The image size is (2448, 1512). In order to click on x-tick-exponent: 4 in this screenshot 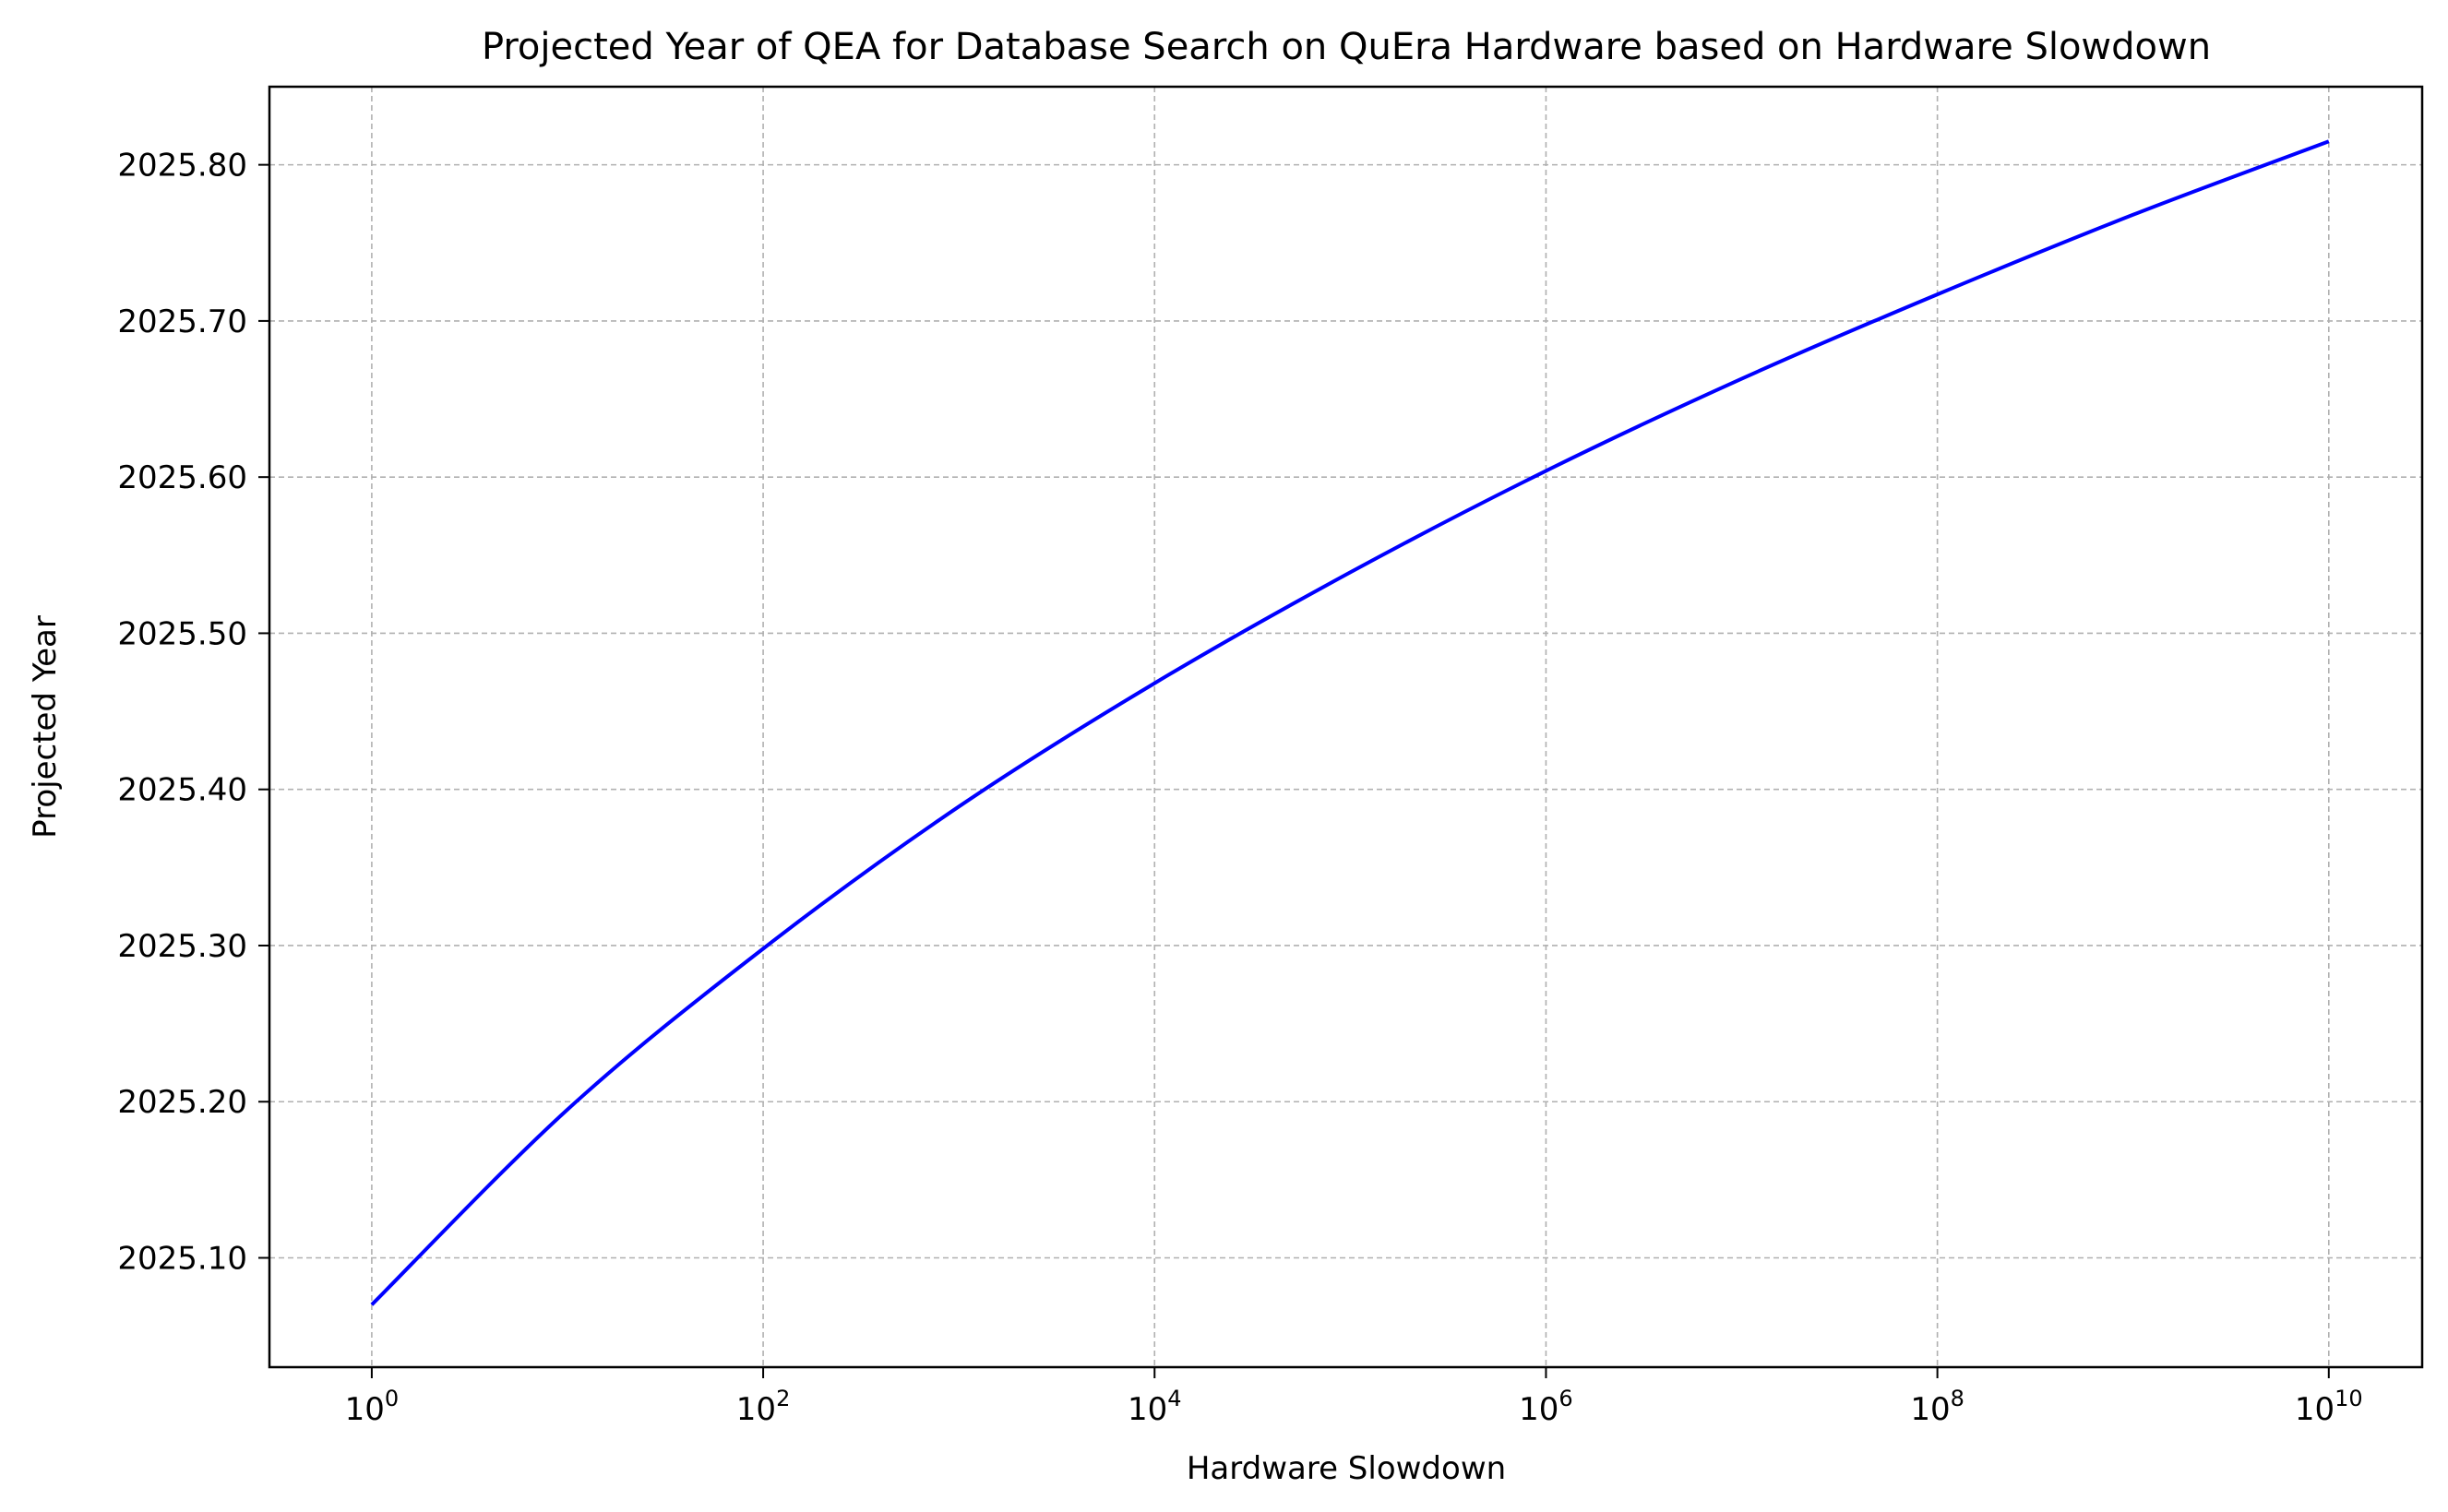, I will do `click(1174, 1398)`.